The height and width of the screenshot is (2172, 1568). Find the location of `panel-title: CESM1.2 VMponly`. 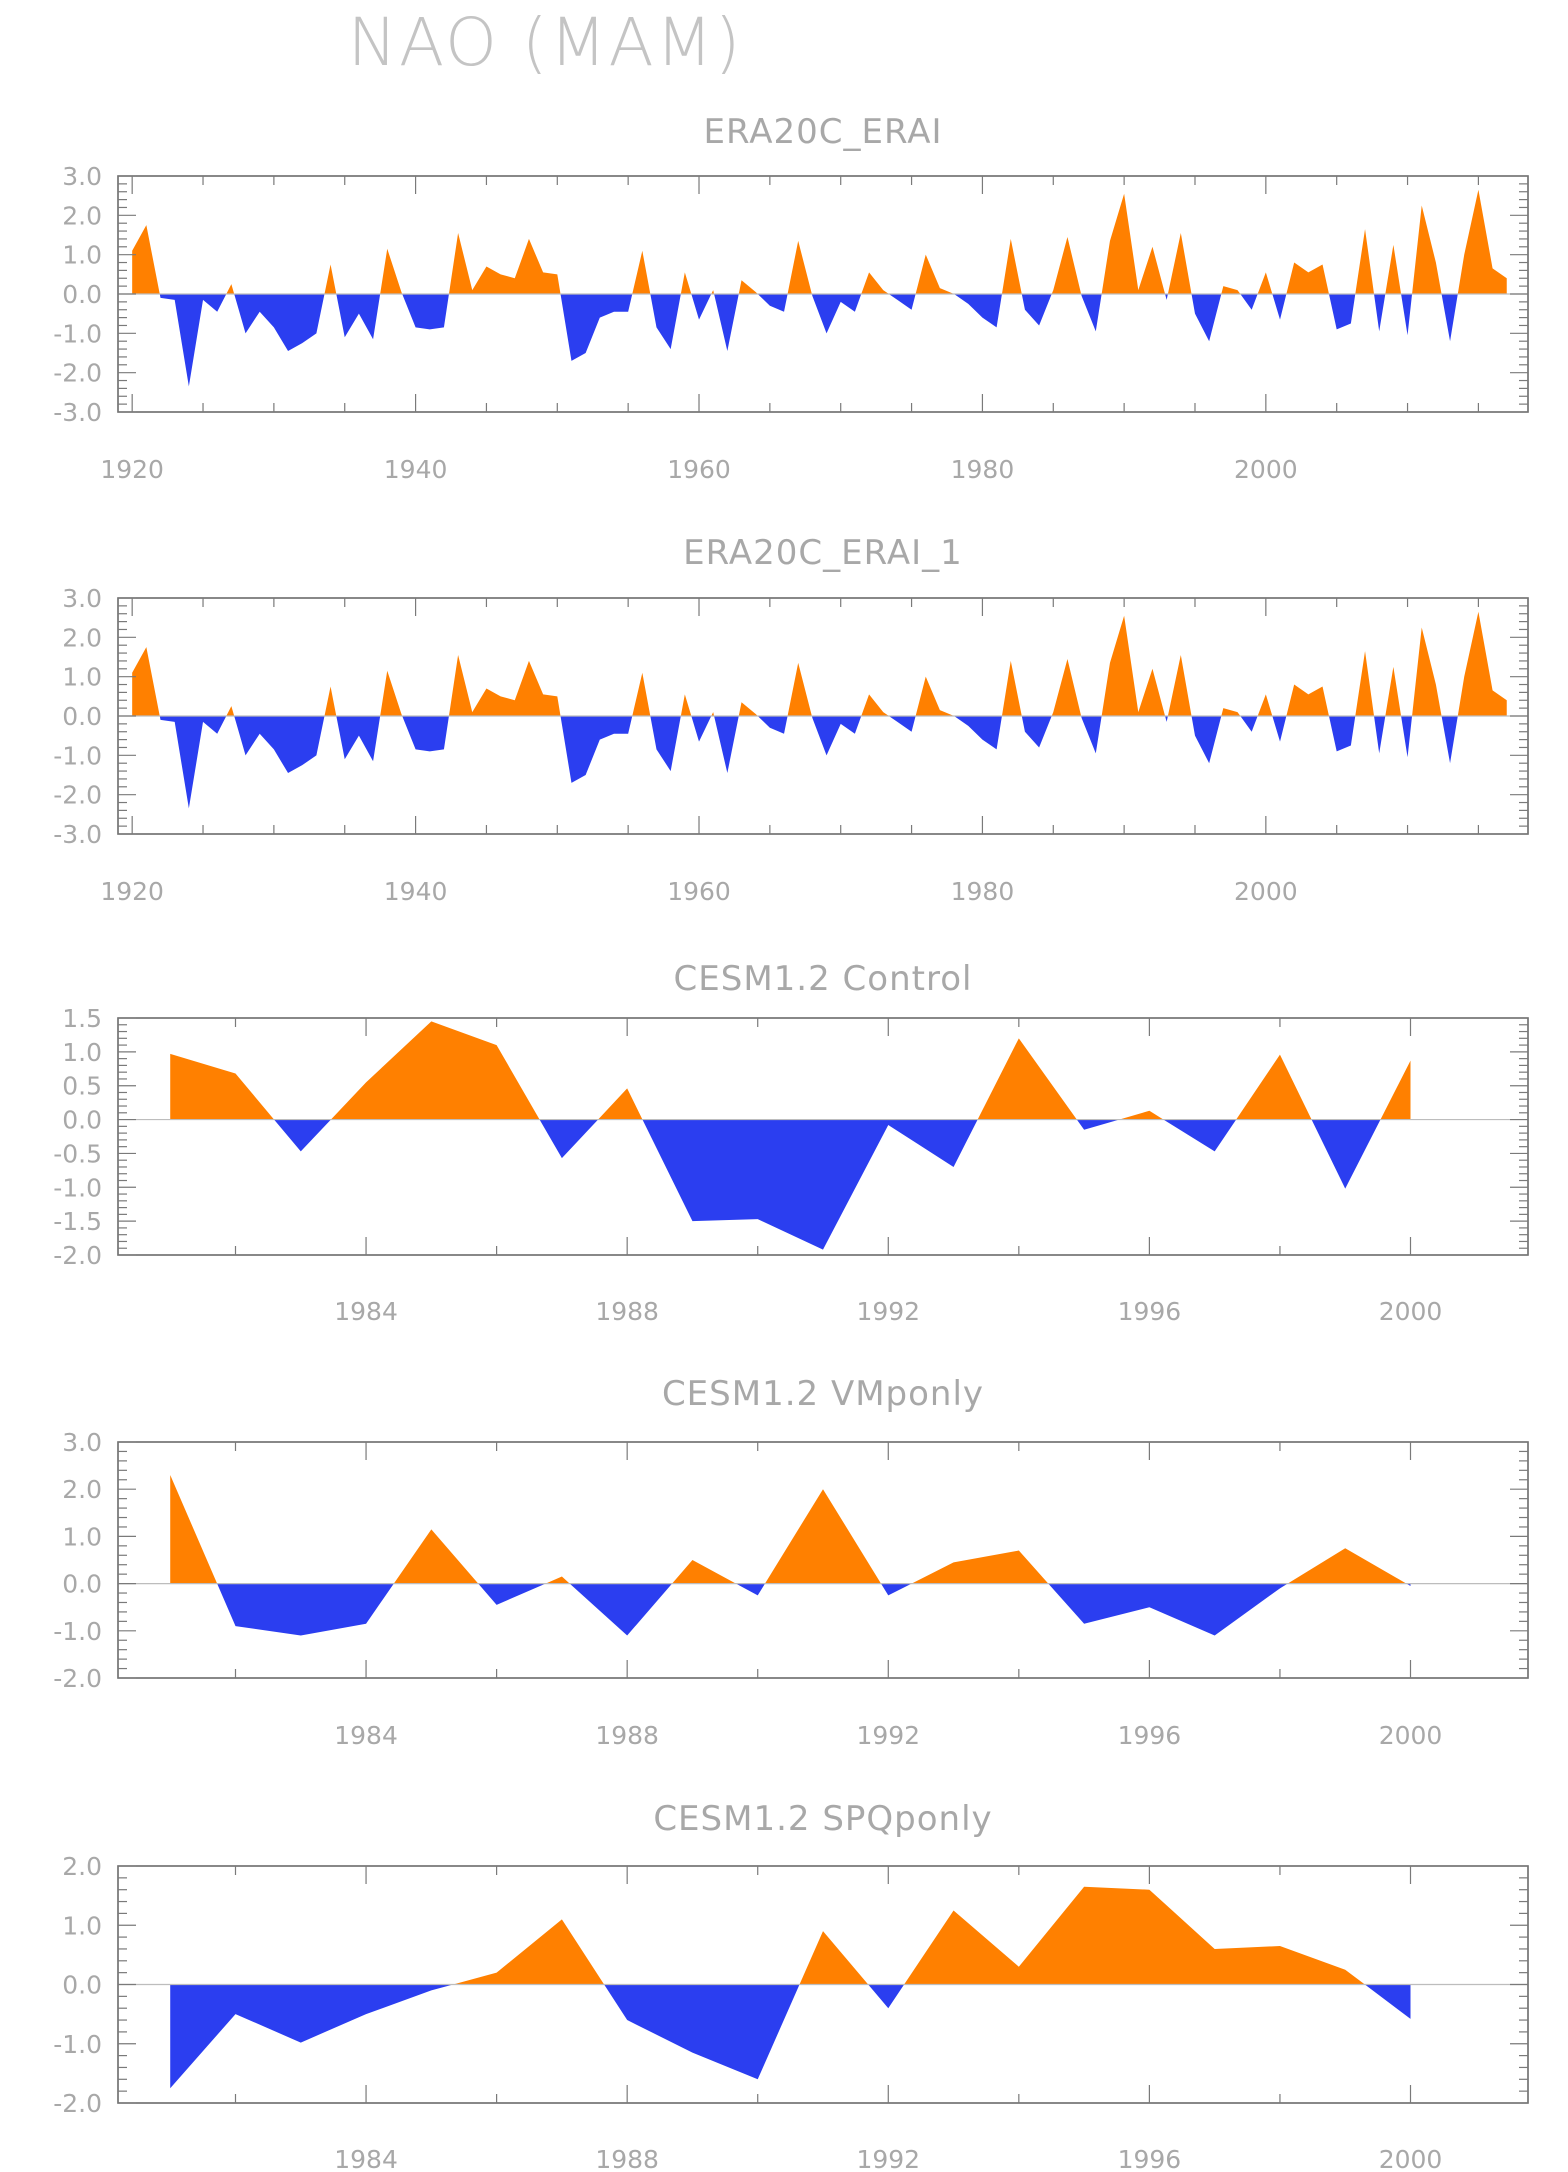

panel-title: CESM1.2 VMponly is located at coordinates (823, 1394).